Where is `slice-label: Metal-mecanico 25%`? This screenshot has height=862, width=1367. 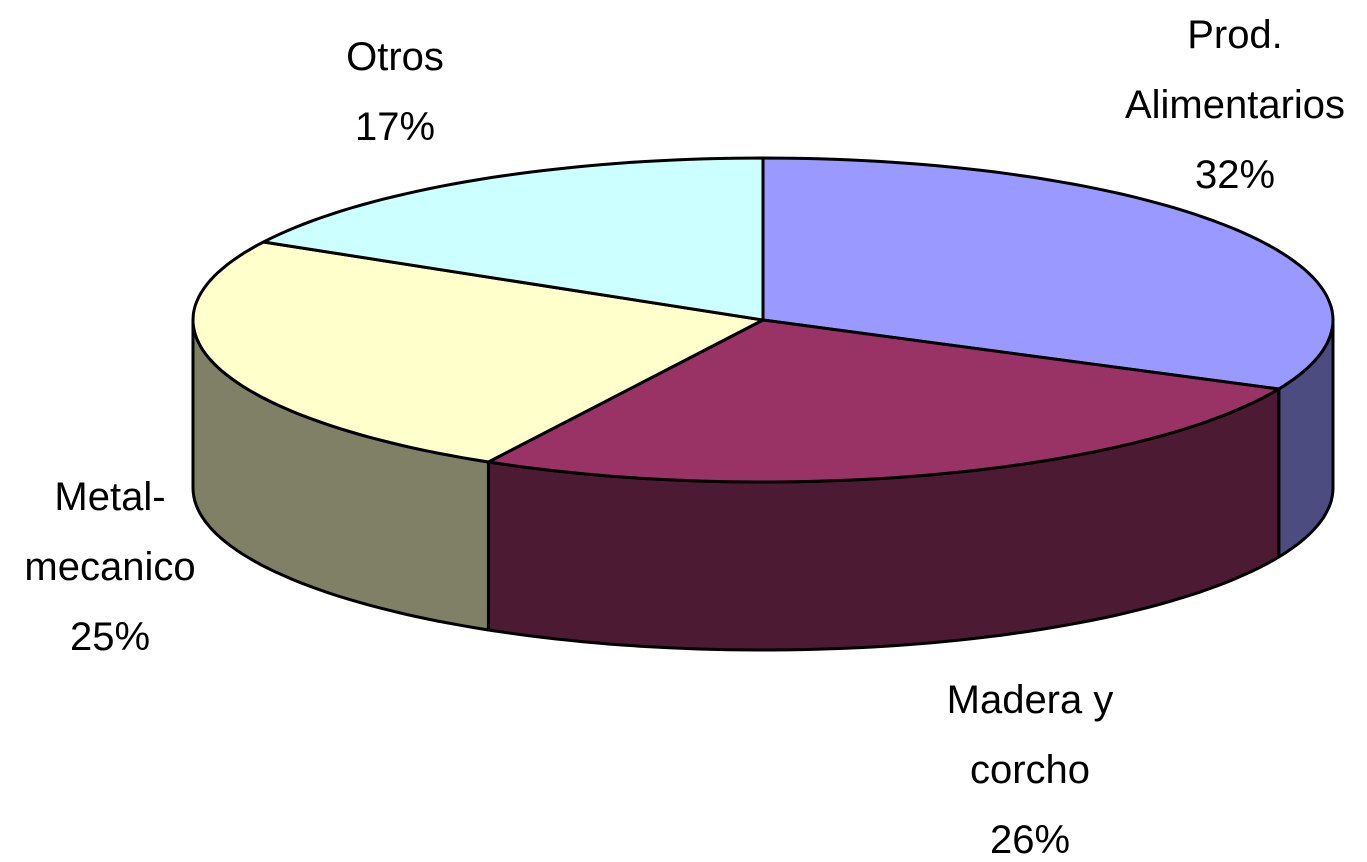 slice-label: Metal-mecanico 25% is located at coordinates (110, 567).